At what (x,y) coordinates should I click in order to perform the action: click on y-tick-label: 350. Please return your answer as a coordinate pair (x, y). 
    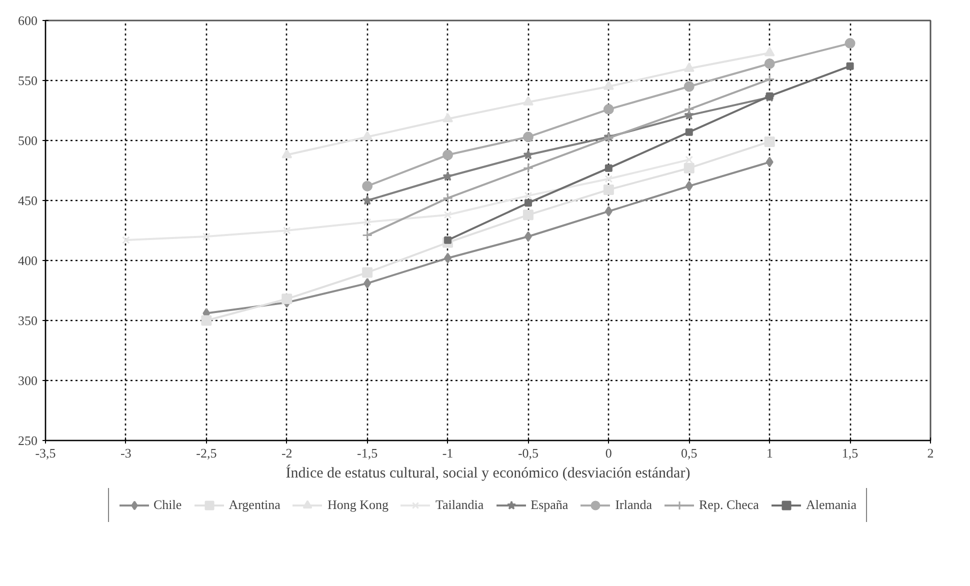
    Looking at the image, I should click on (28, 320).